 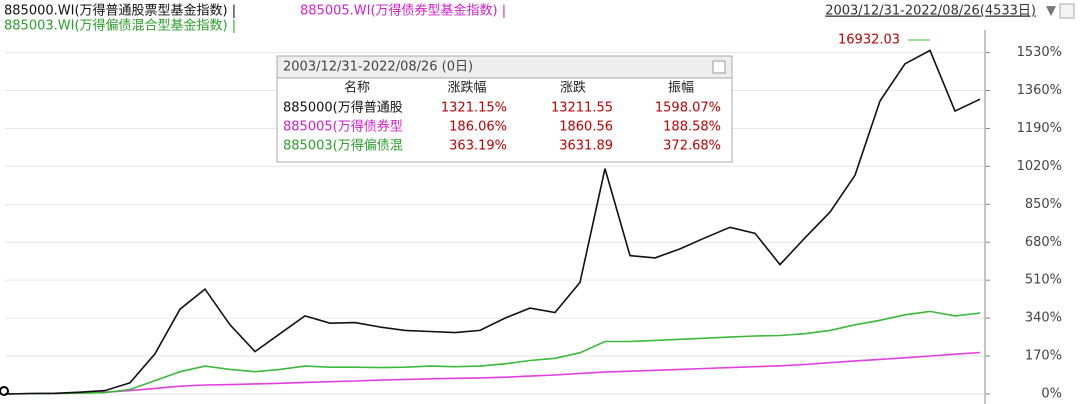 I want to click on date-range: 2003/12/31-2022/08/26(4533日), so click(x=930, y=11).